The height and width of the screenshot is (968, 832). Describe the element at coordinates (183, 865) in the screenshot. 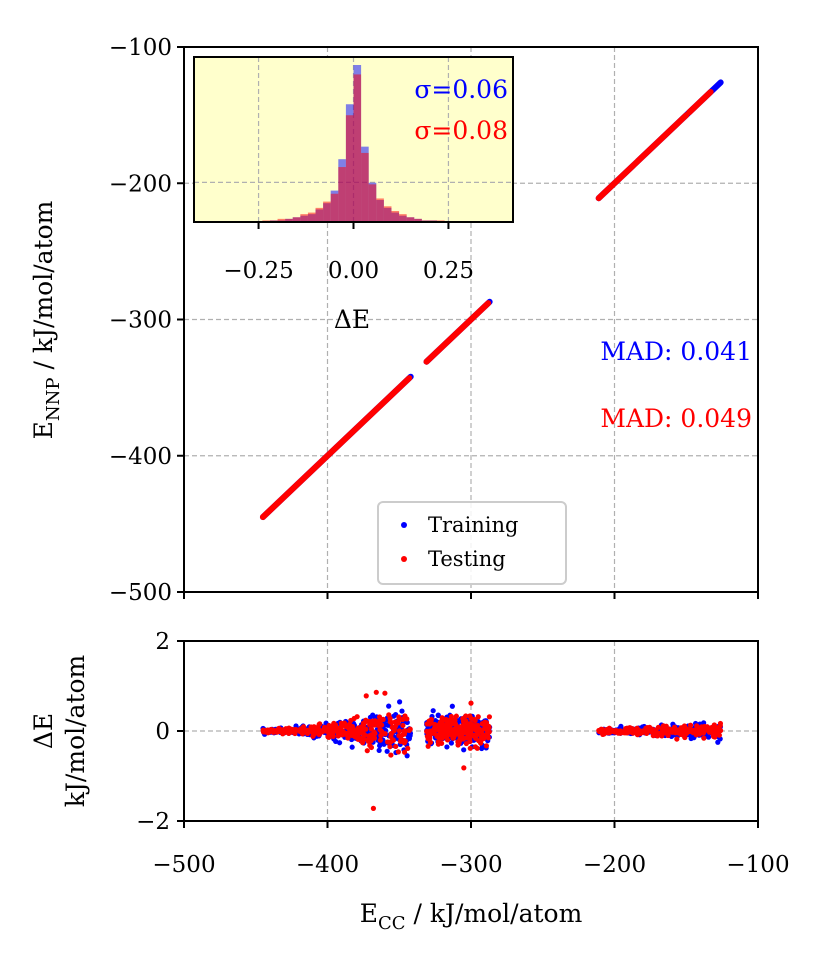

I see `resid-xtick-label--500: −500` at that location.